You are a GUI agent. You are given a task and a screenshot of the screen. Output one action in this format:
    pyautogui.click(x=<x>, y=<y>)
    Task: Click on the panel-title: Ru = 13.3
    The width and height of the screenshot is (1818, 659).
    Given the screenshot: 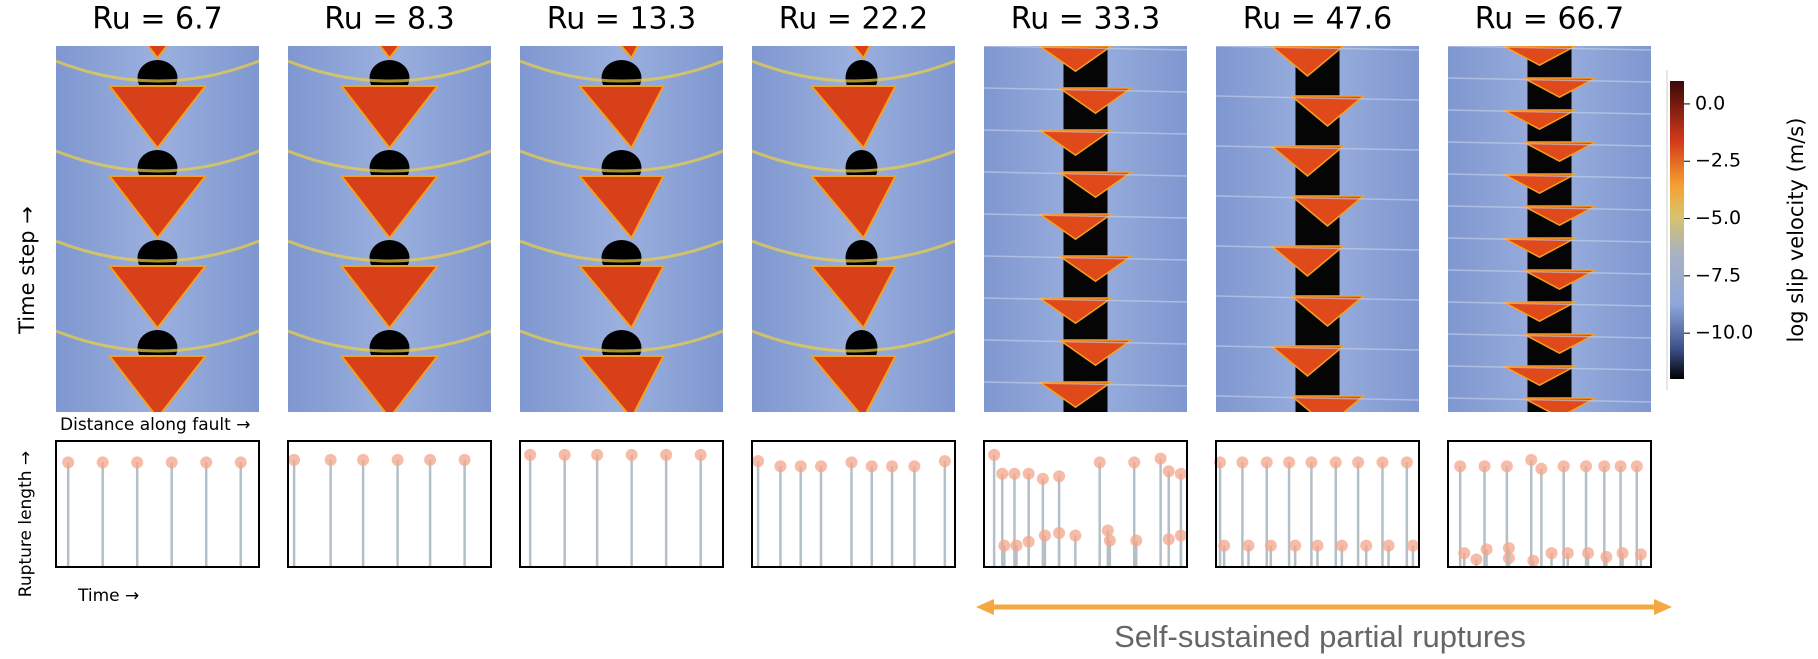 What is the action you would take?
    pyautogui.click(x=622, y=19)
    